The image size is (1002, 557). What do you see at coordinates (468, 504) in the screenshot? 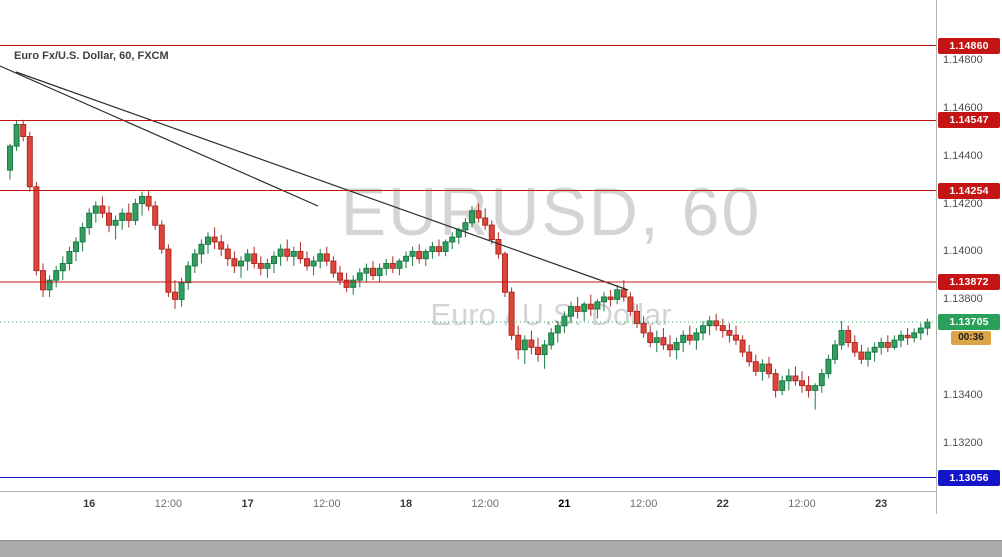
I see `time-axis: 16 12:00 17 12:00 18 12:00 21 12:00 22 12:00 23` at bounding box center [468, 504].